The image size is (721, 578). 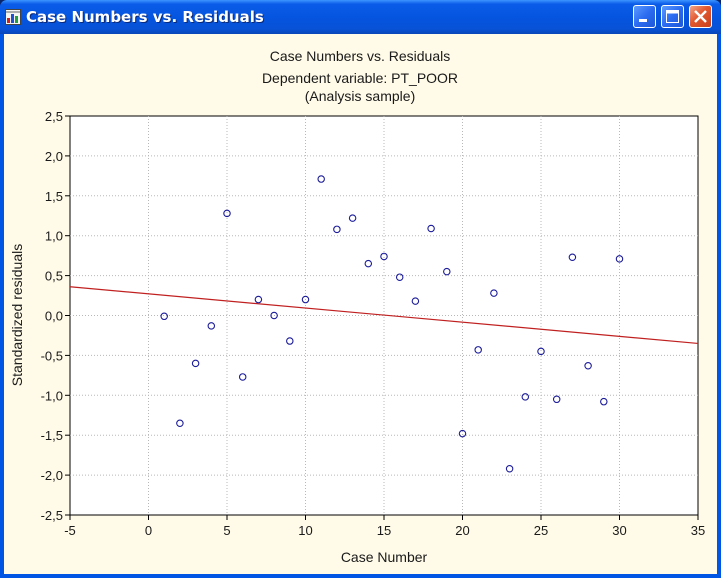 What do you see at coordinates (644, 16) in the screenshot?
I see `minimize-button` at bounding box center [644, 16].